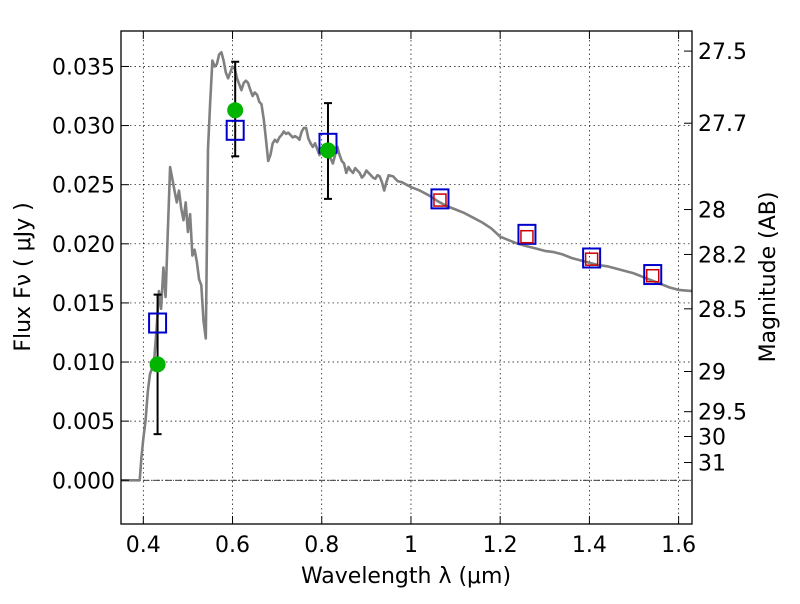 The height and width of the screenshot is (604, 800). I want to click on magnitude-tick-label: 27.7, so click(722, 124).